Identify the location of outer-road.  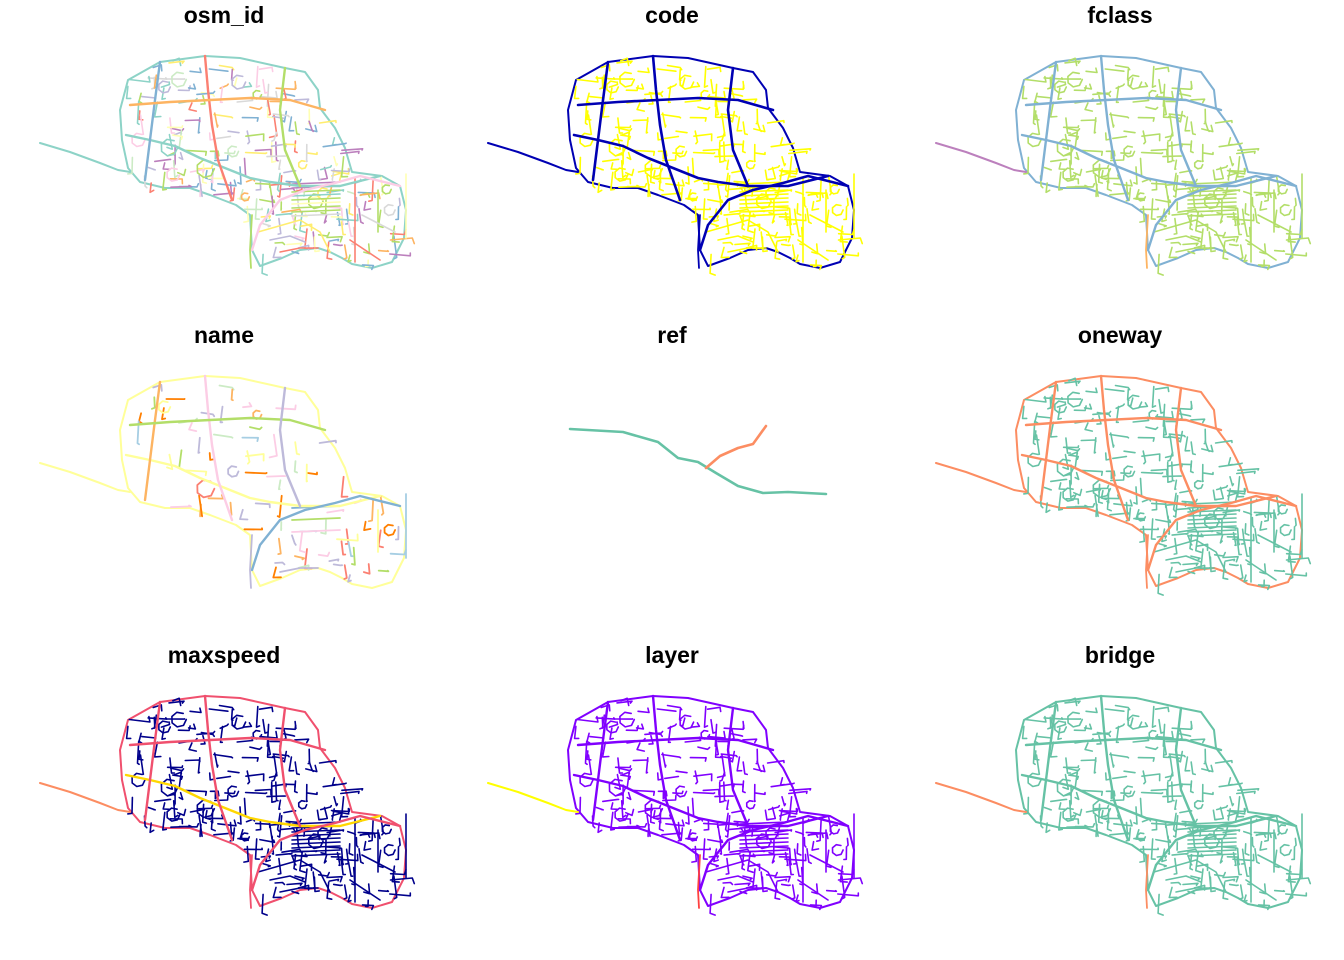
(263, 482).